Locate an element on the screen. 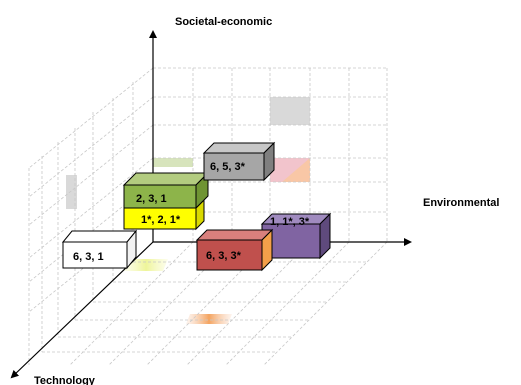 The width and height of the screenshot is (521, 385). box-gray-top is located at coordinates (239, 148).